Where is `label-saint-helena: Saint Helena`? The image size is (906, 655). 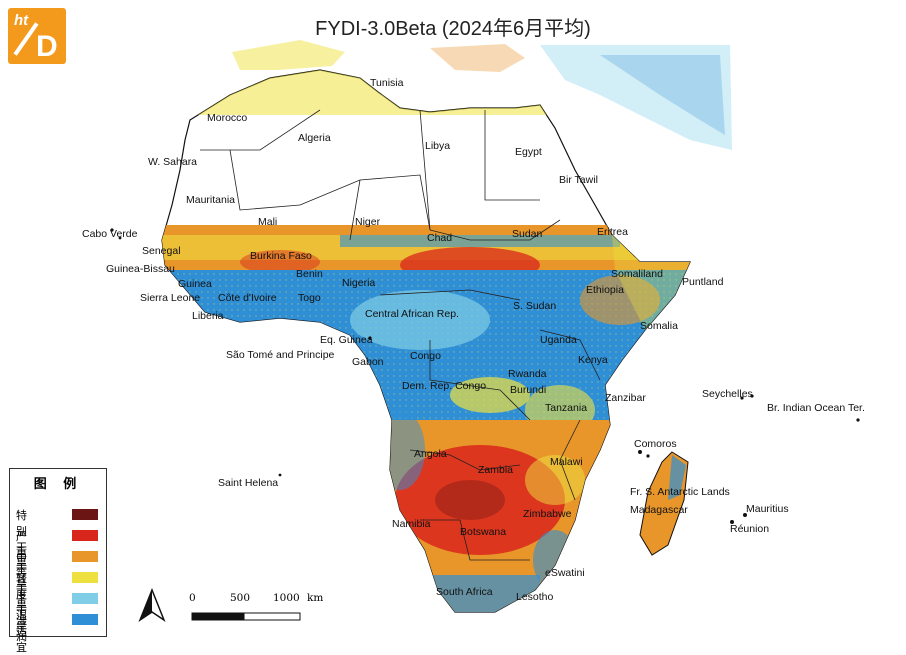
label-saint-helena: Saint Helena is located at coordinates (248, 483).